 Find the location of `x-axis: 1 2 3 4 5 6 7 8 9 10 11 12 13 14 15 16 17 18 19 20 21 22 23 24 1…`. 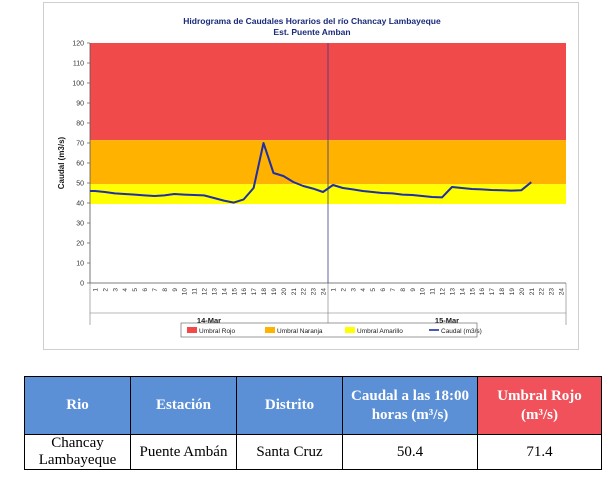

x-axis: 1 2 3 4 5 6 7 8 9 10 11 12 13 14 15 16 17 18 19 20 21 22 23 24 1… is located at coordinates (328, 303).